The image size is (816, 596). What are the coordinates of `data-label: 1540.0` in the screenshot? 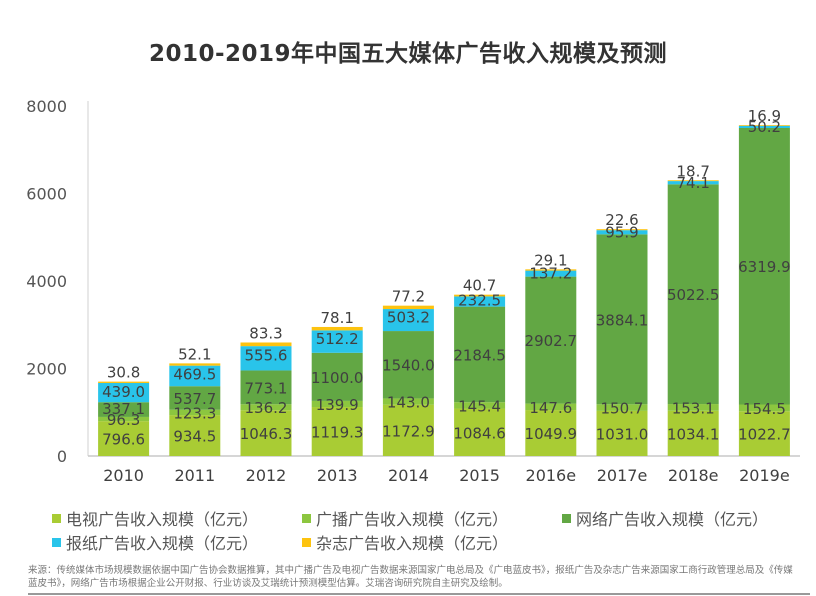 It's located at (408, 366).